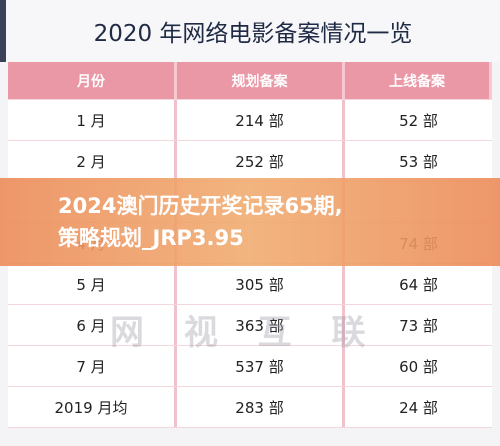 Image resolution: width=500 pixels, height=446 pixels. Describe the element at coordinates (418, 80) in the screenshot. I see `column-header: 上线备案` at that location.